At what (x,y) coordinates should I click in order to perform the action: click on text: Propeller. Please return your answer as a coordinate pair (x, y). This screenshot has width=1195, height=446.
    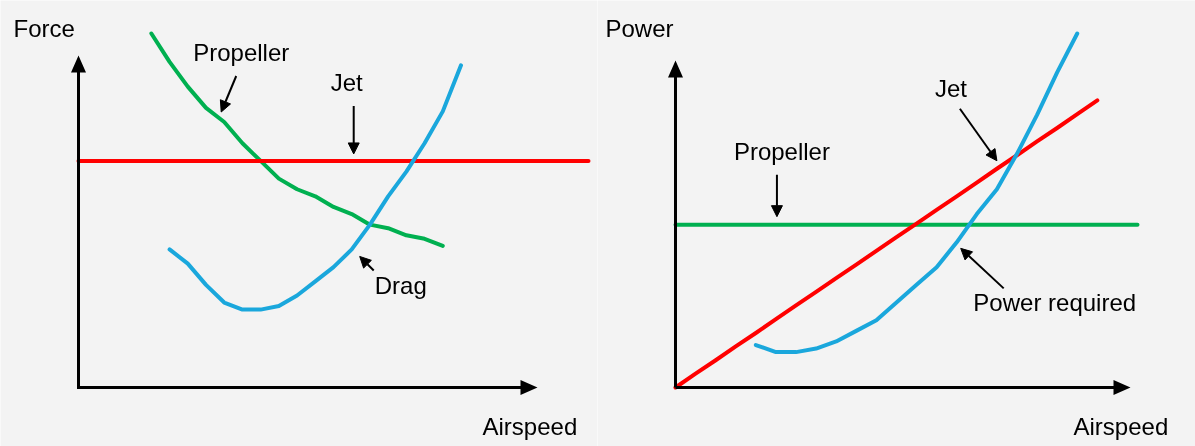
    Looking at the image, I should click on (781, 152).